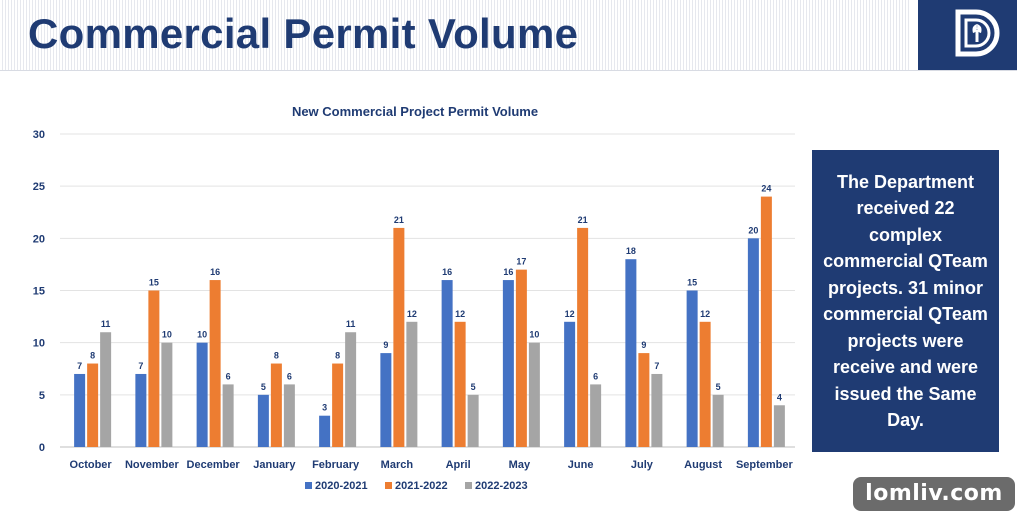 The height and width of the screenshot is (514, 1017). I want to click on y-tick-label: 5, so click(42, 396).